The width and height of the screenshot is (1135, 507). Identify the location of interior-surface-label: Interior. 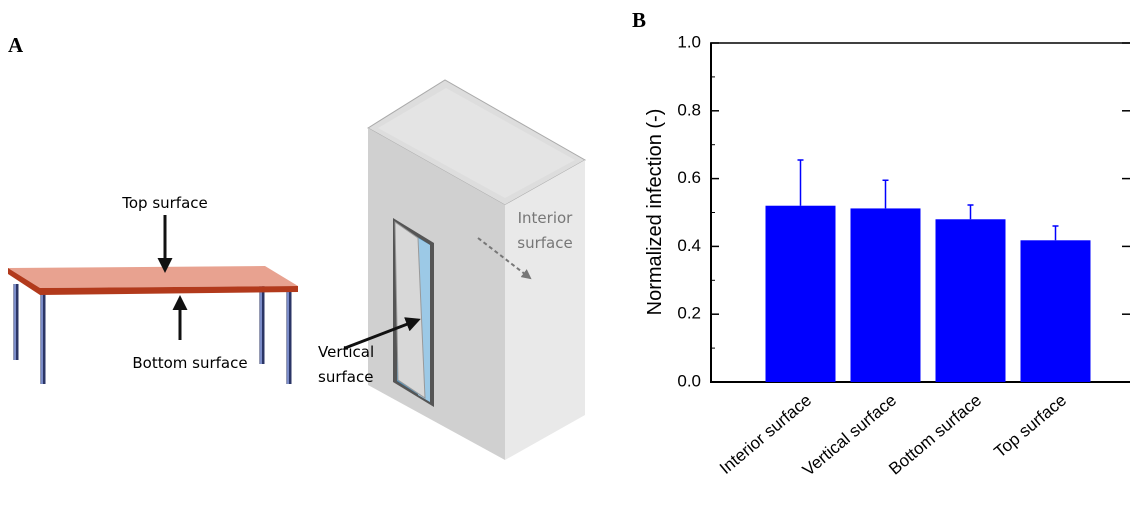
(546, 218).